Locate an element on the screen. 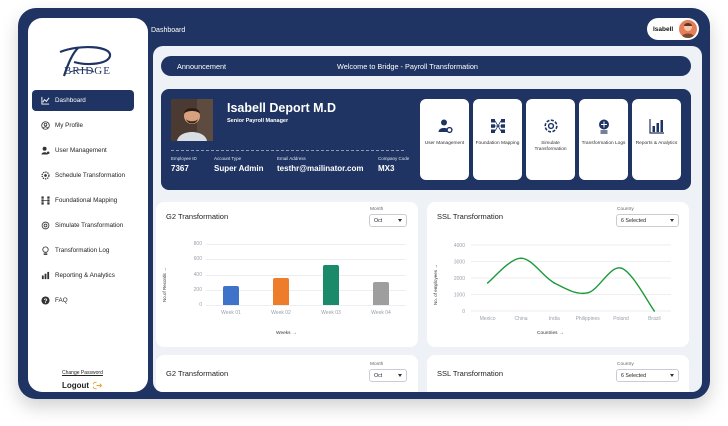 The image size is (728, 426). simulate-icon is located at coordinates (550, 126).